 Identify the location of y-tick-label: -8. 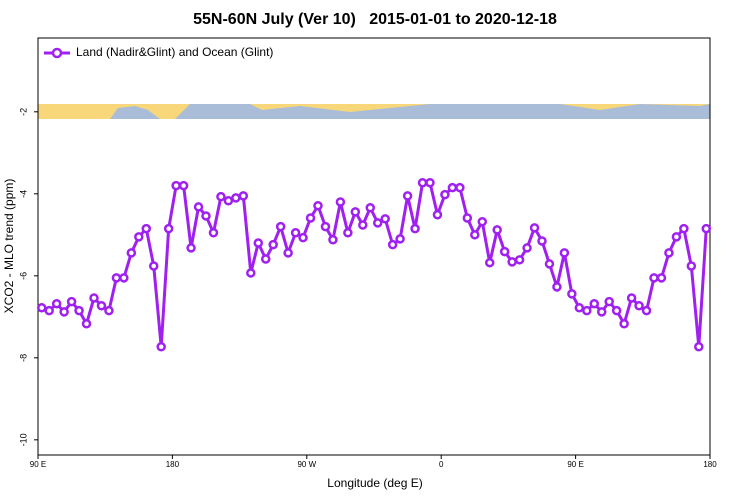
(23, 358).